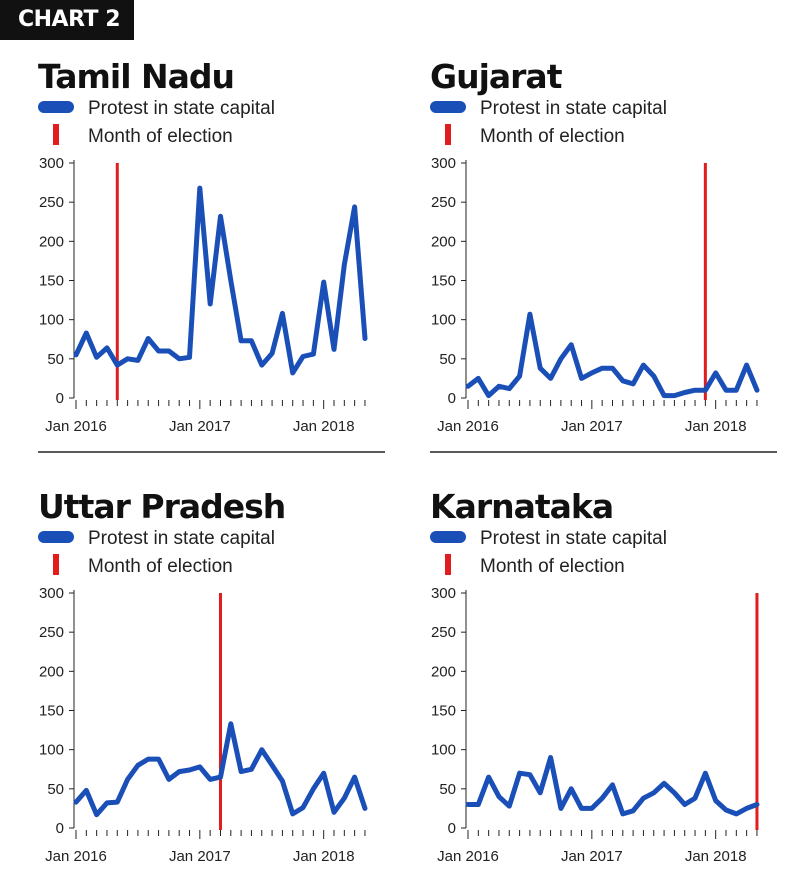  What do you see at coordinates (136, 76) in the screenshot?
I see `chart-title: Tamil Nadu` at bounding box center [136, 76].